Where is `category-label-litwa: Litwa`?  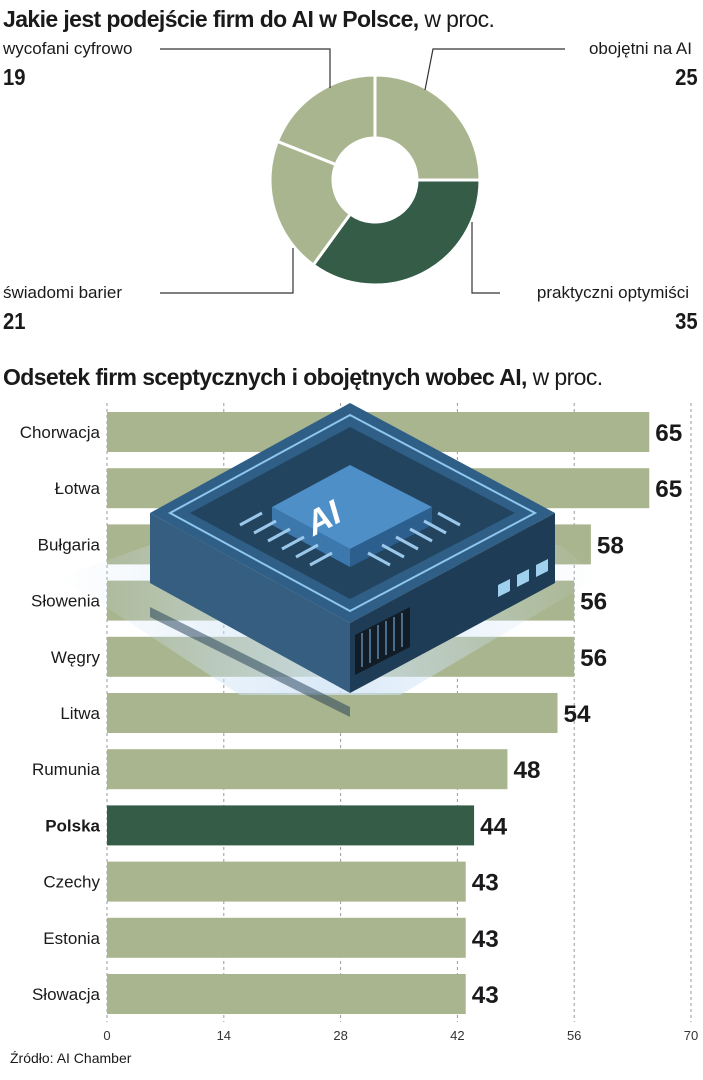
category-label-litwa: Litwa is located at coordinates (80, 713).